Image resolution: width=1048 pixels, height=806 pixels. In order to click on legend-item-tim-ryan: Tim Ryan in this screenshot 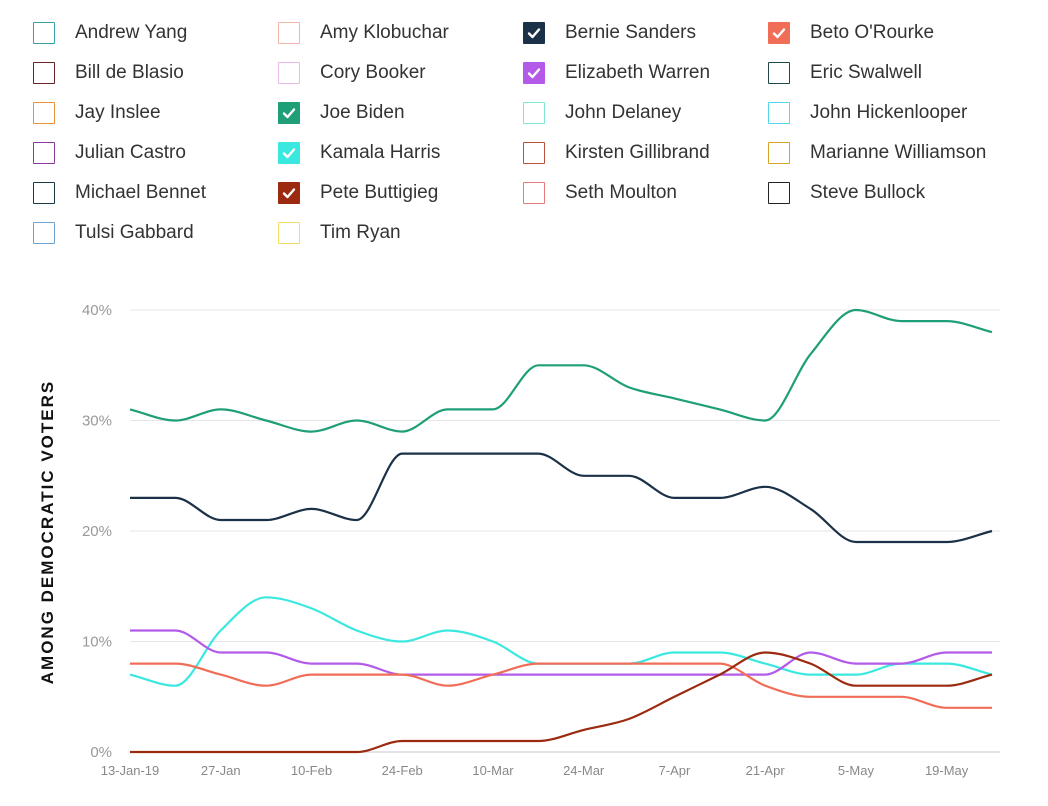, I will do `click(339, 233)`.